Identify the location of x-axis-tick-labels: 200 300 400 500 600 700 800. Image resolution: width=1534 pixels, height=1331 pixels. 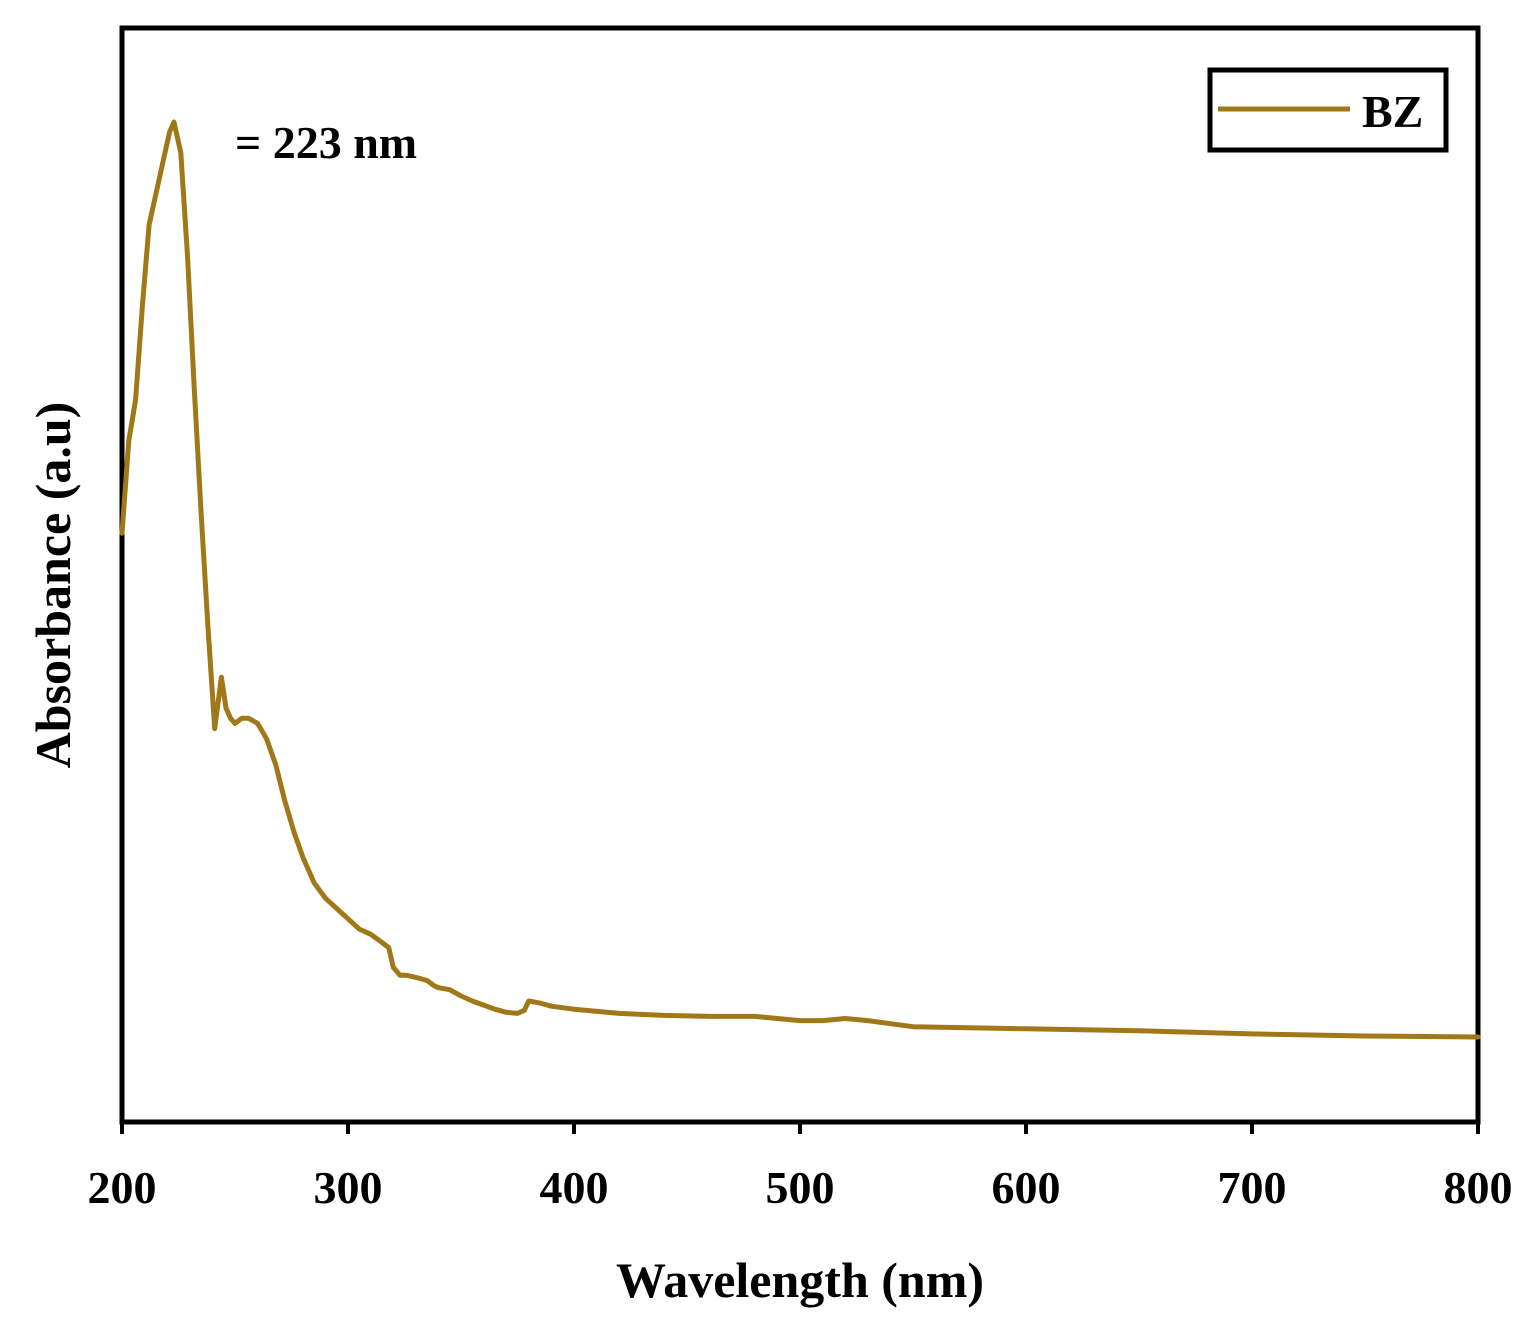
(800, 1187).